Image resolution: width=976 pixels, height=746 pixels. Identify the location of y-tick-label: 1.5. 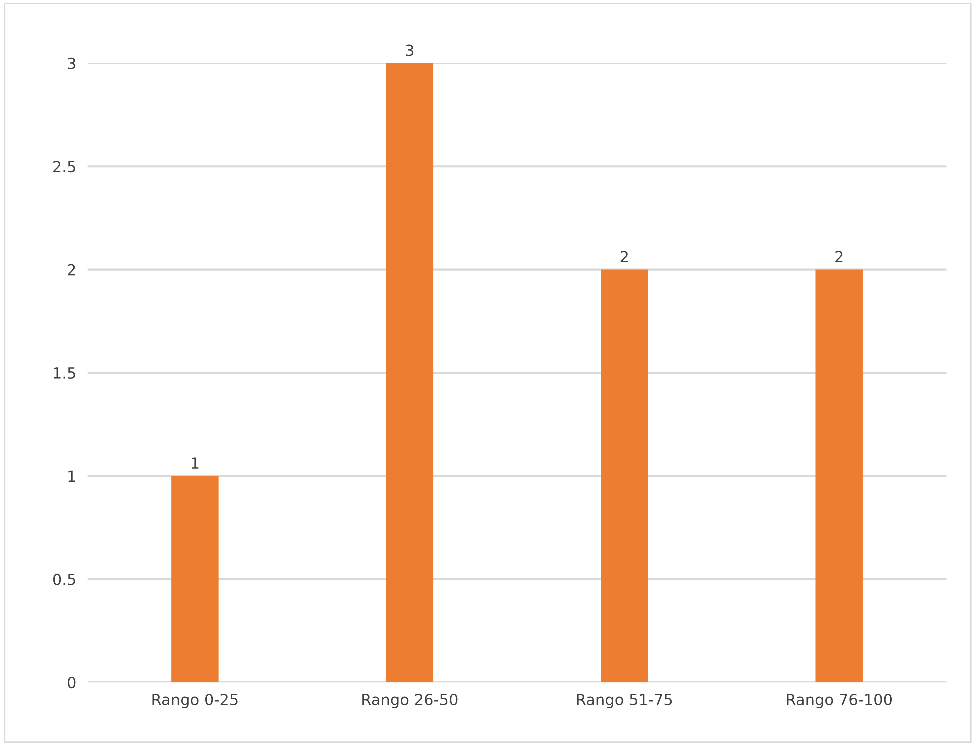
(65, 374).